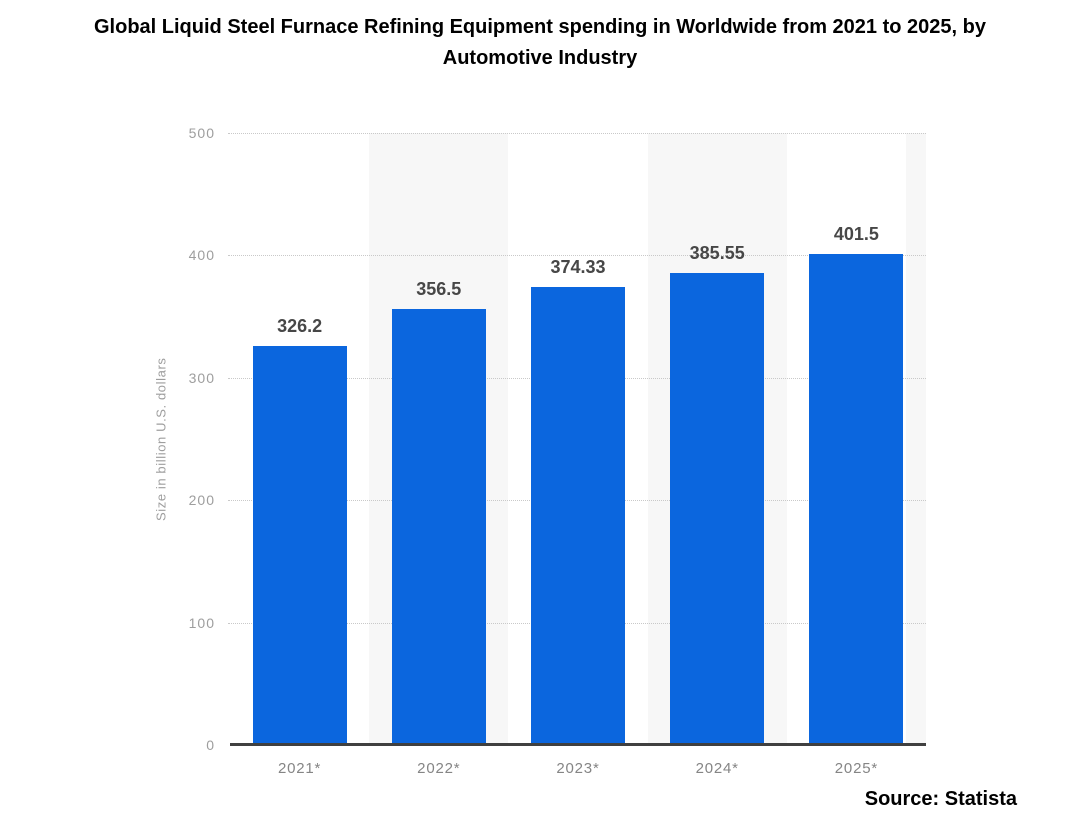 This screenshot has height=830, width=1080. I want to click on chart-column-2025: 401.5 2025*, so click(856, 455).